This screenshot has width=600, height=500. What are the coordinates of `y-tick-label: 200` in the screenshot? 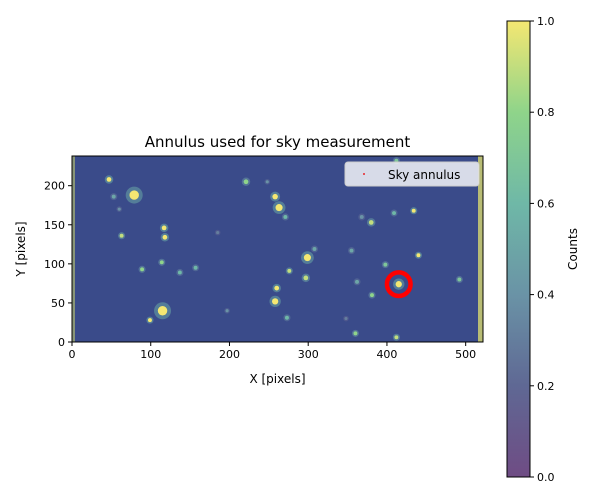 It's located at (54, 186).